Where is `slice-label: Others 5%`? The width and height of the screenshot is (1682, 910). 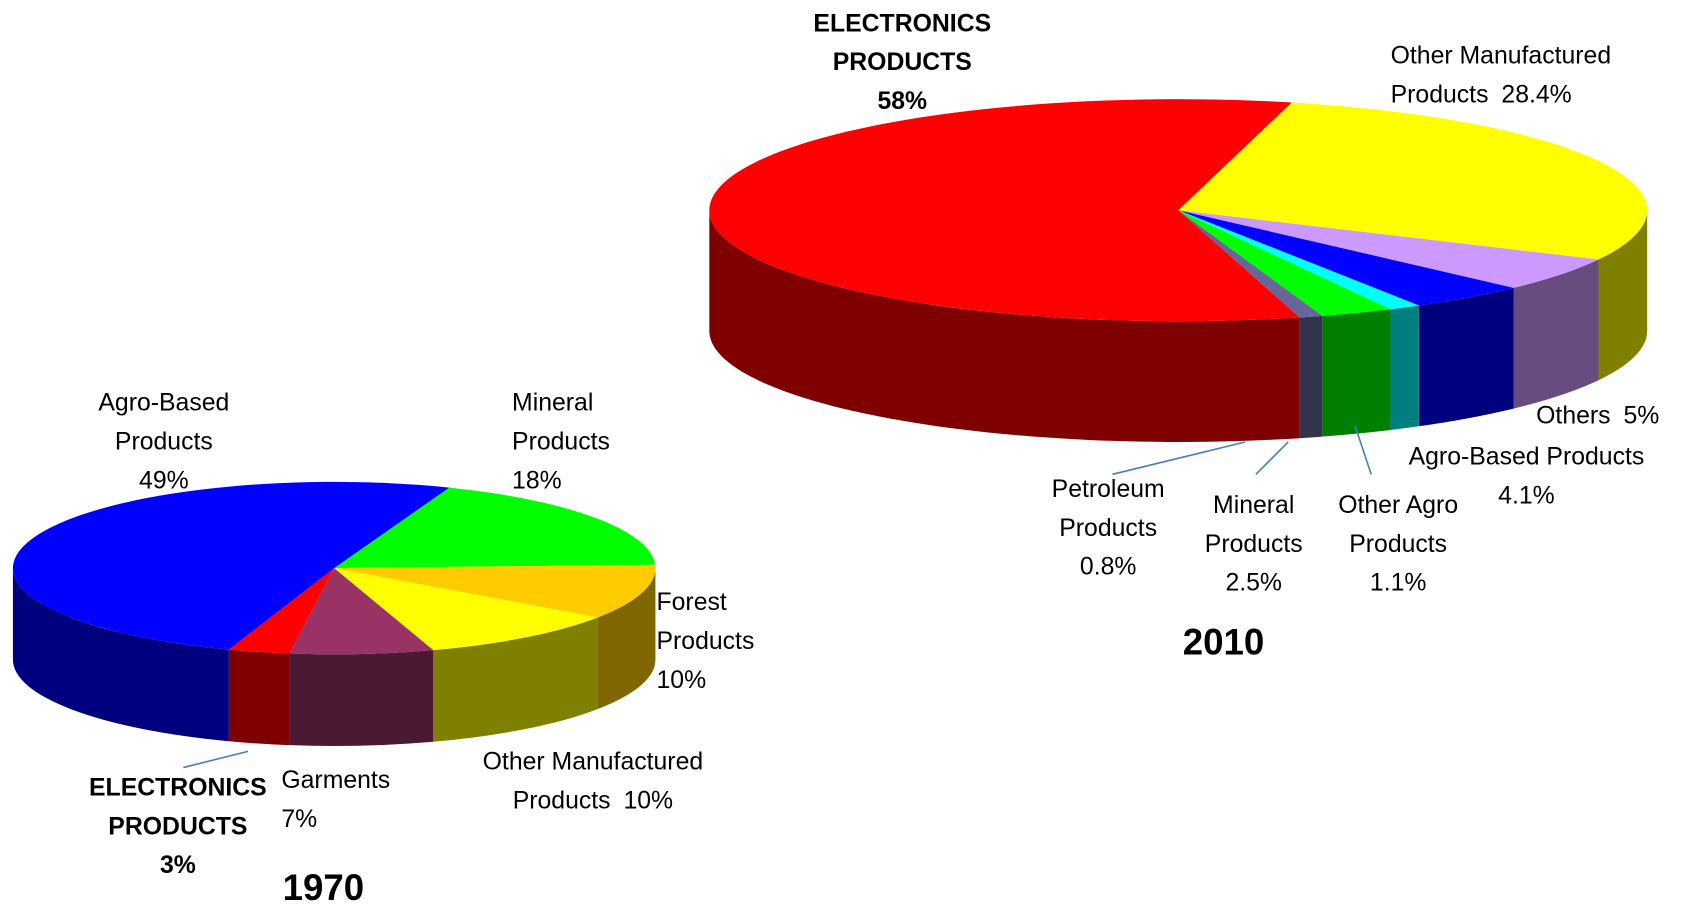 slice-label: Others 5% is located at coordinates (1609, 415).